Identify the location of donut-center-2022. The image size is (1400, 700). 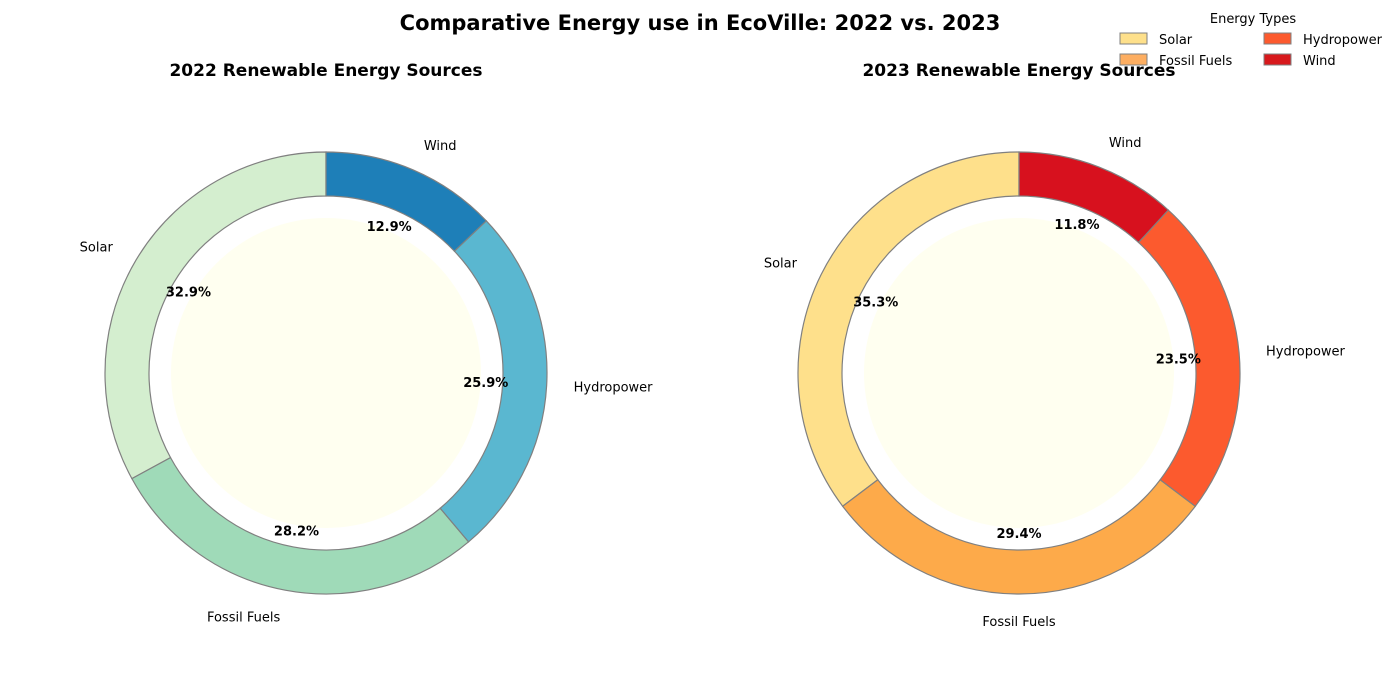
(326, 373).